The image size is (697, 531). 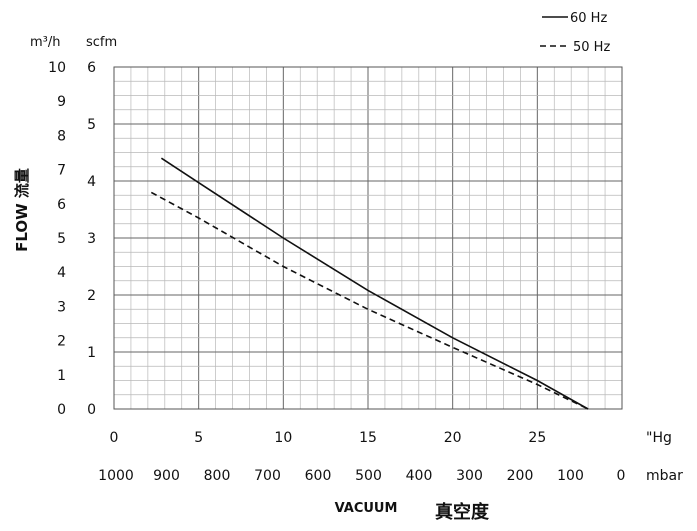 I want to click on legend-label-50hz: 50 Hz, so click(x=591, y=47).